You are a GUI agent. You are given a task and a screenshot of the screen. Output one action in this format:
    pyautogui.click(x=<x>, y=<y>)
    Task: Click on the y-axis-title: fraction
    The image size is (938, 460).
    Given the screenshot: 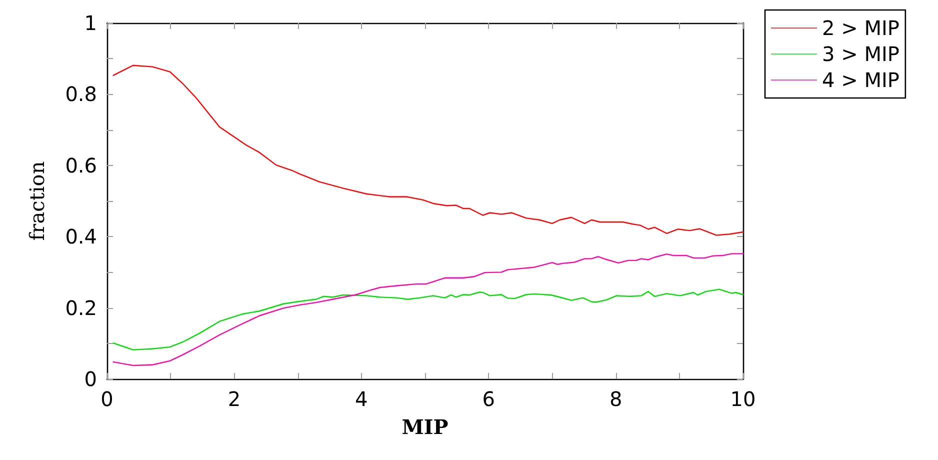 What is the action you would take?
    pyautogui.click(x=37, y=201)
    